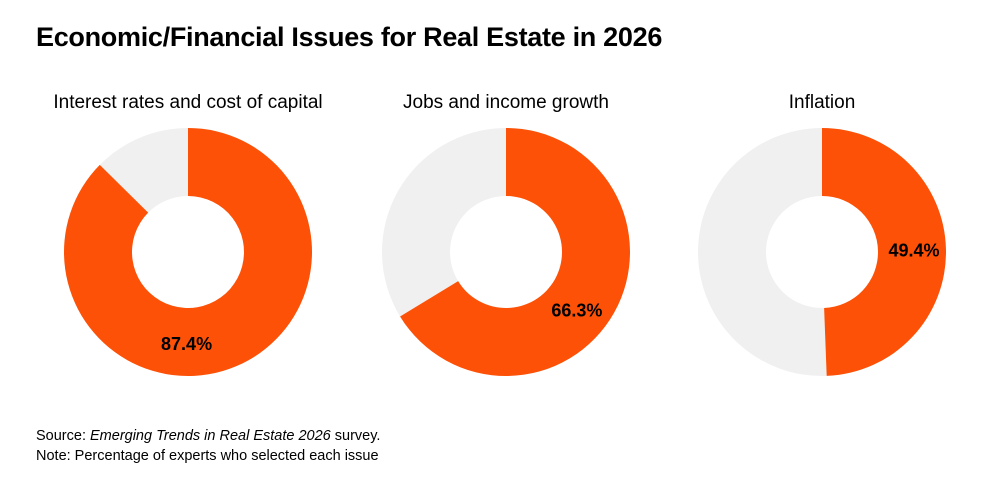  Describe the element at coordinates (576, 311) in the screenshot. I see `data-label: 66.3%` at that location.